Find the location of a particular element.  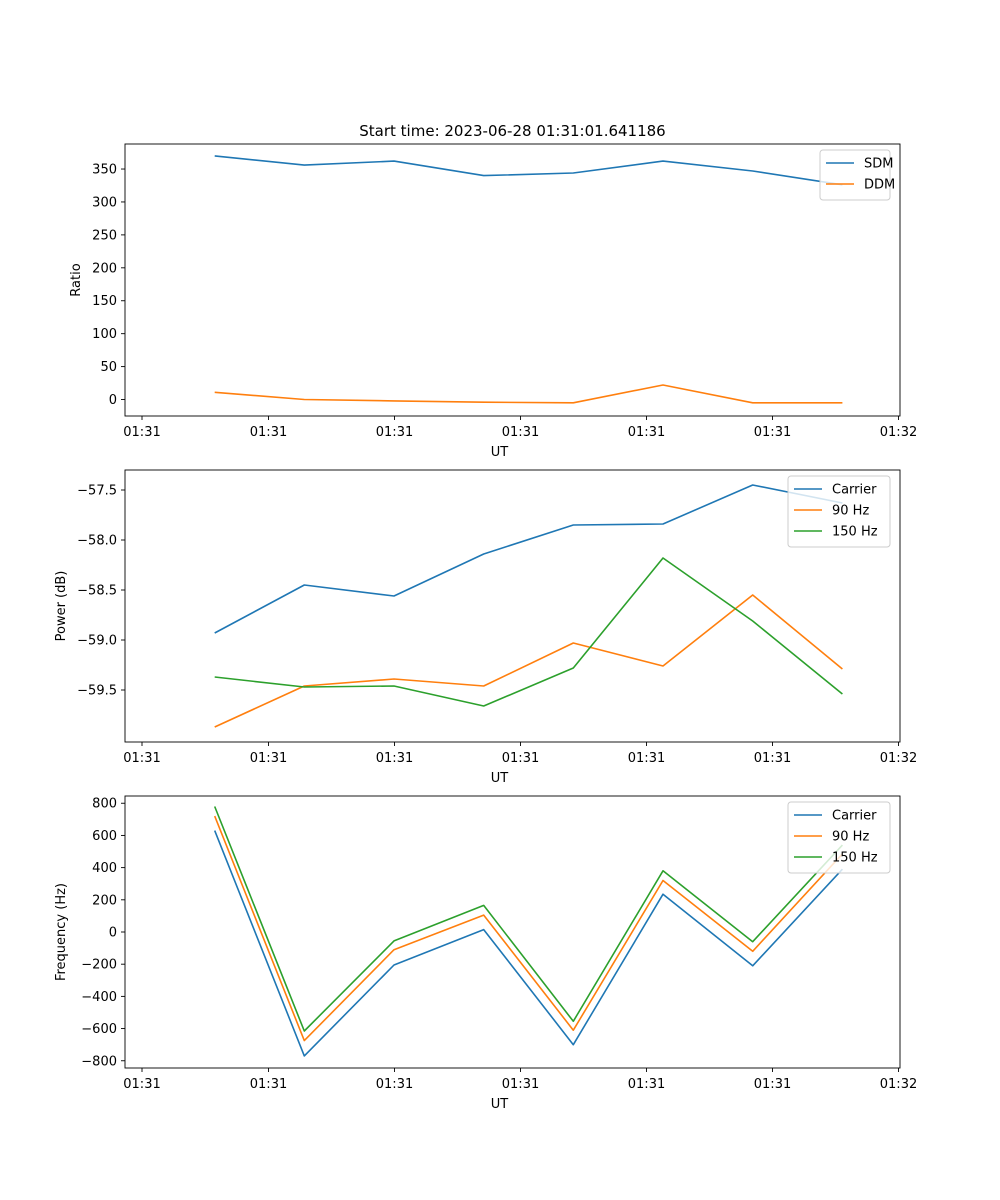

legend: SDM DDM is located at coordinates (857, 175).